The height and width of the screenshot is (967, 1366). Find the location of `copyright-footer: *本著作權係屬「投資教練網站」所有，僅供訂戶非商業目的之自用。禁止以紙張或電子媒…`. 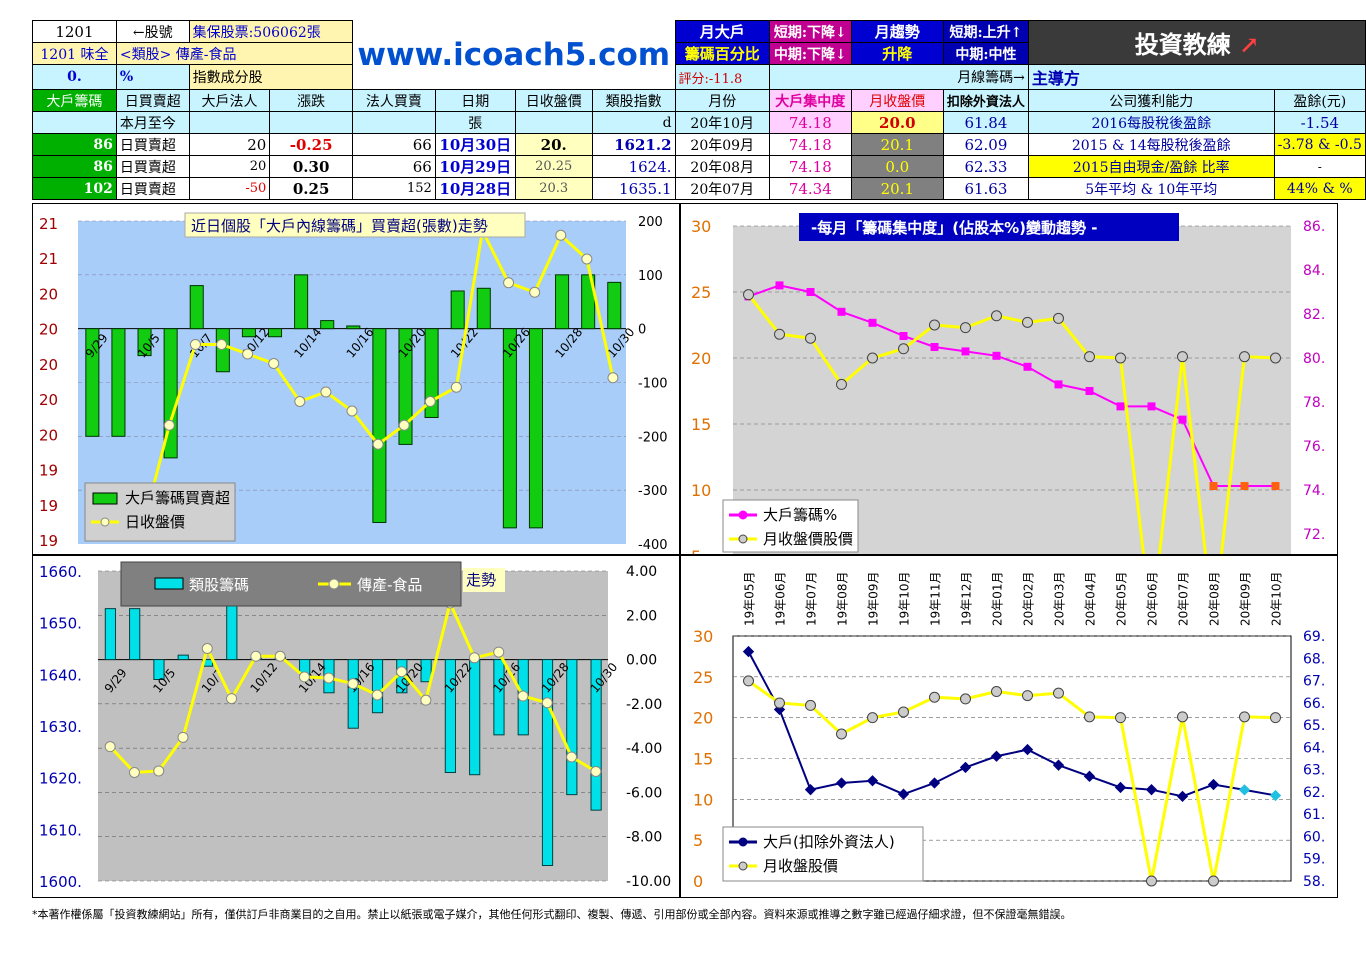

copyright-footer: *本著作權係屬「投資教練網站」所有，僅供訂戶非商業目的之自用。禁止以紙張或電子媒… is located at coordinates (552, 914).